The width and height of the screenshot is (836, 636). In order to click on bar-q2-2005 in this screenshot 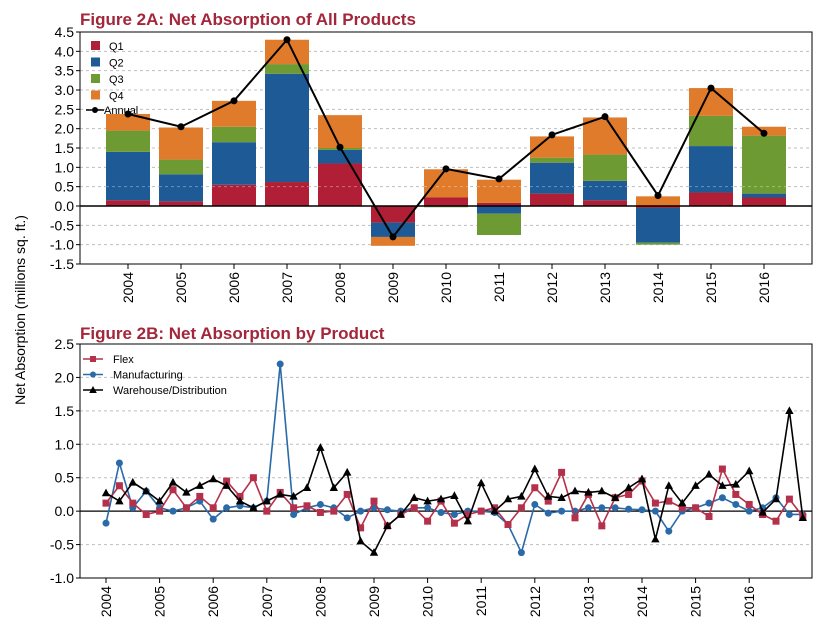, I will do `click(181, 188)`.